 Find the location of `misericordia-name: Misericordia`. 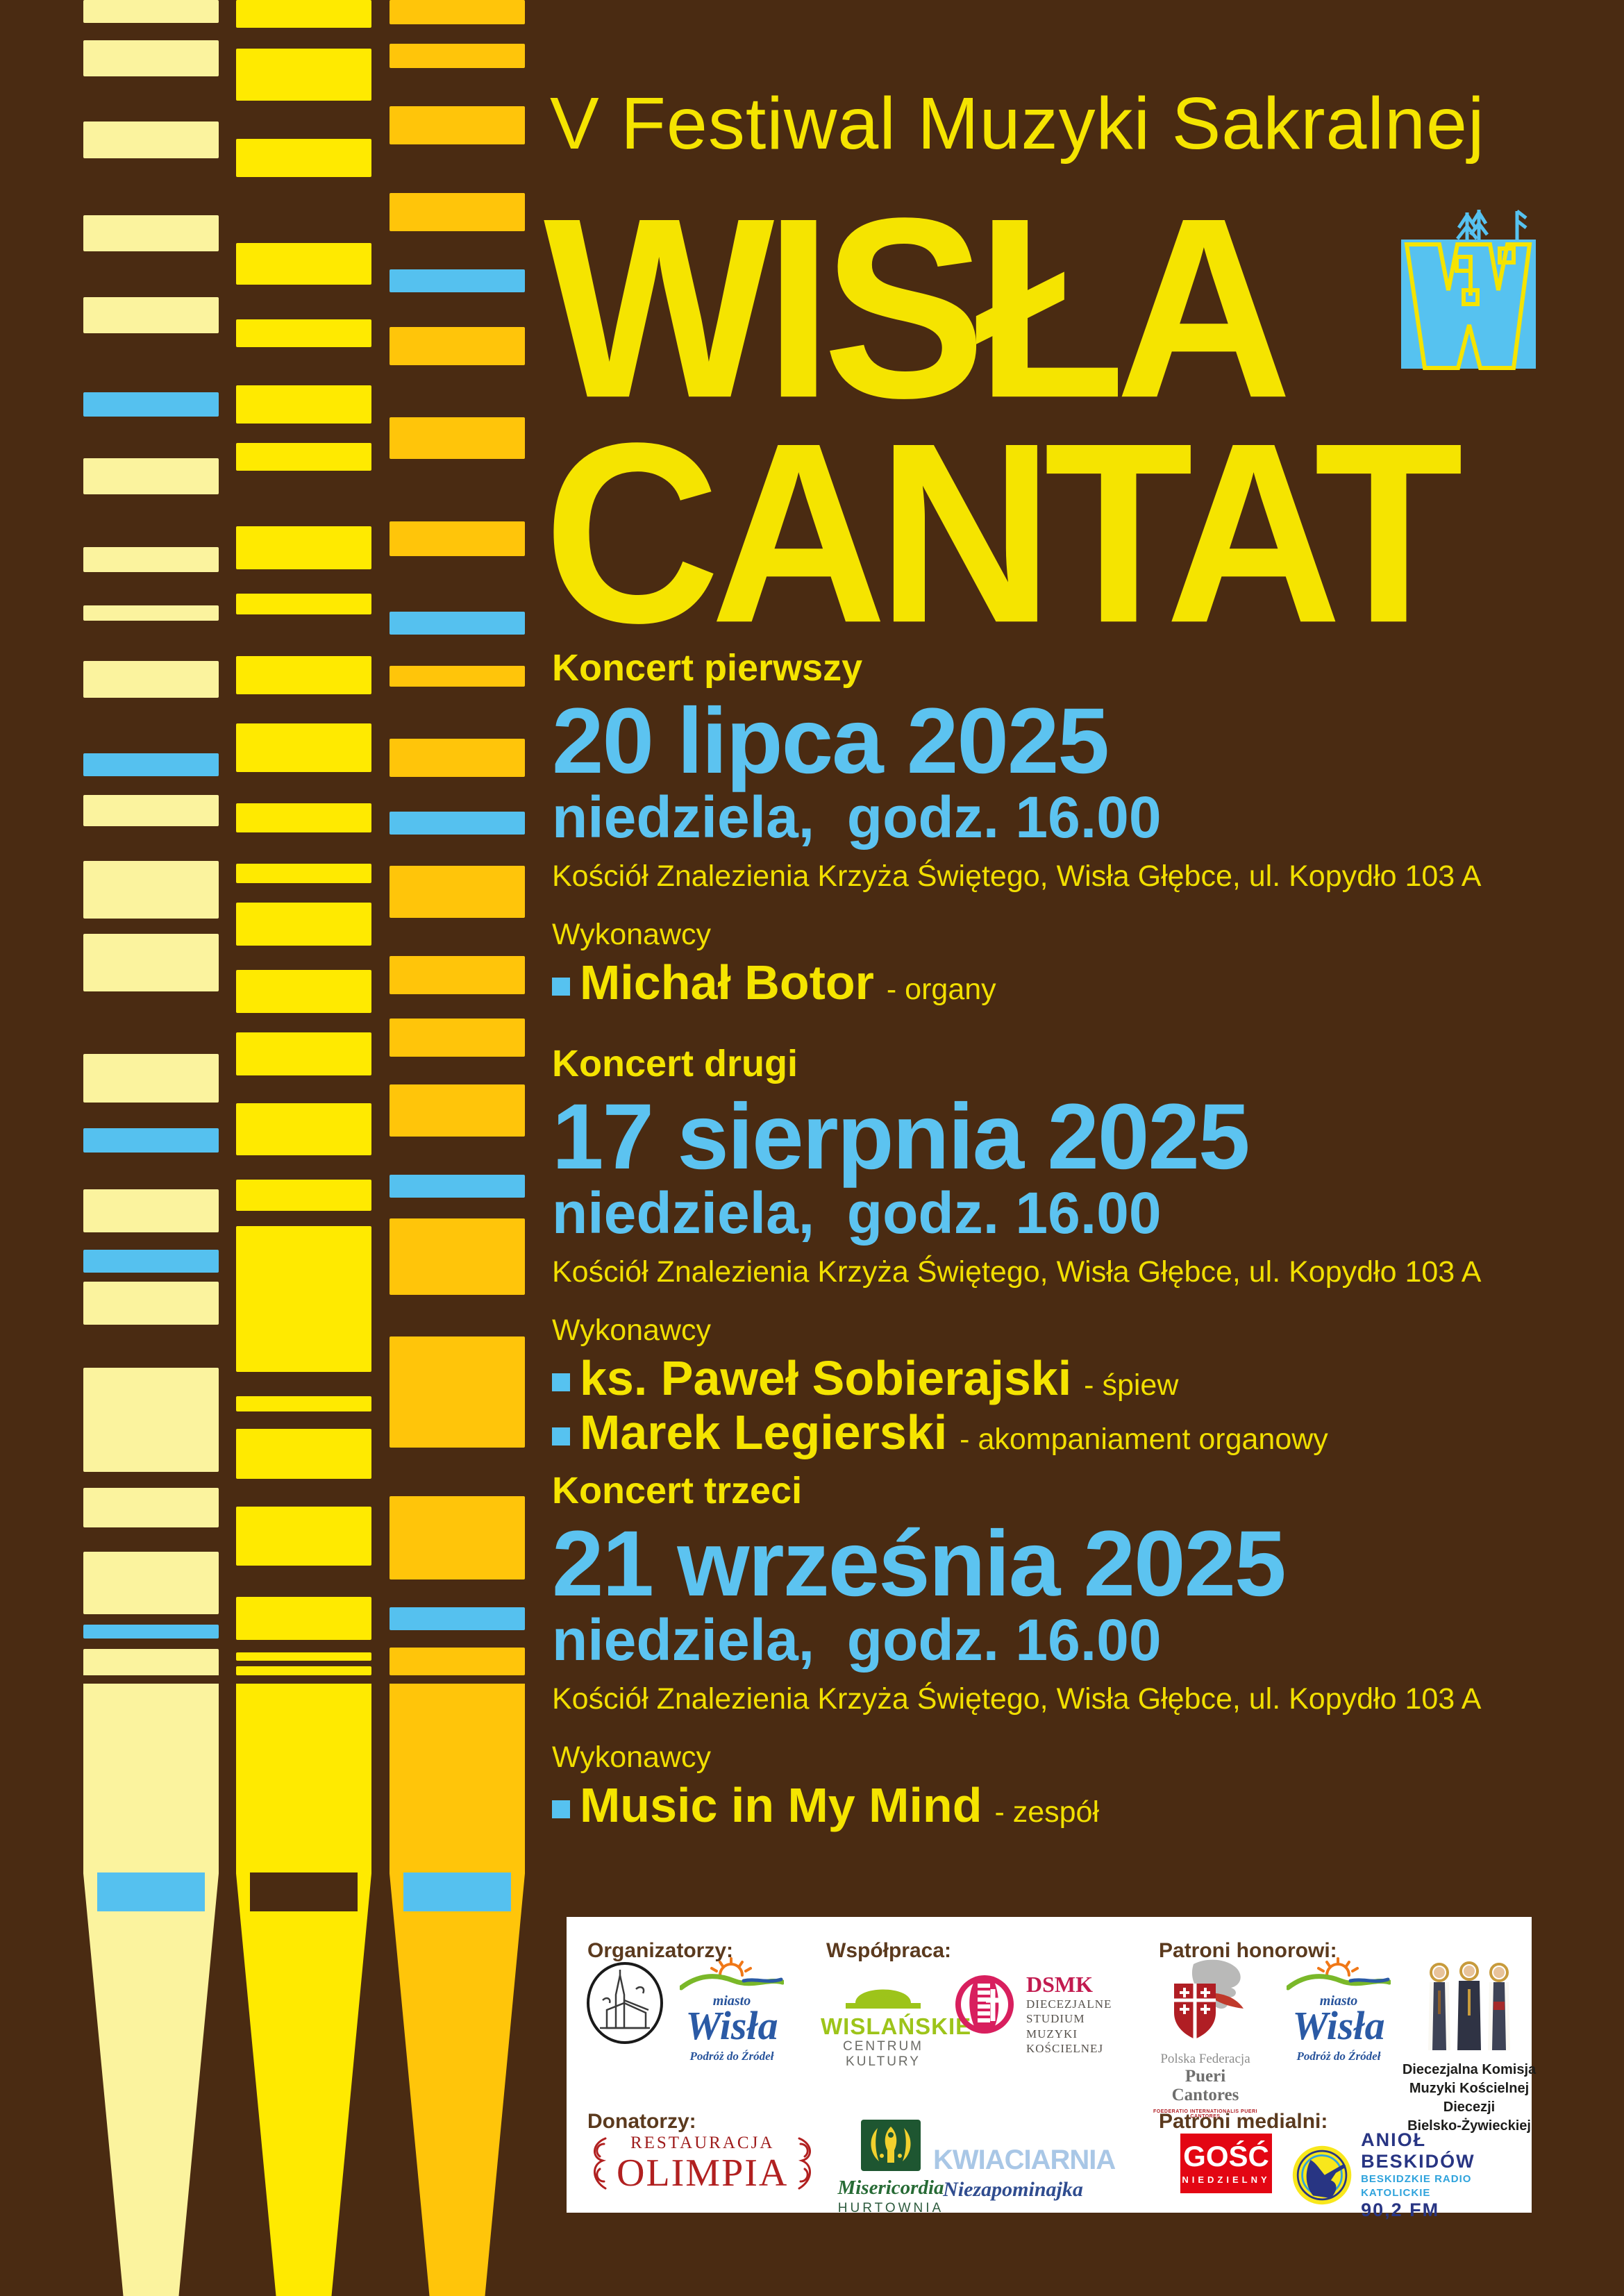

misericordia-name: Misericordia is located at coordinates (891, 2188).